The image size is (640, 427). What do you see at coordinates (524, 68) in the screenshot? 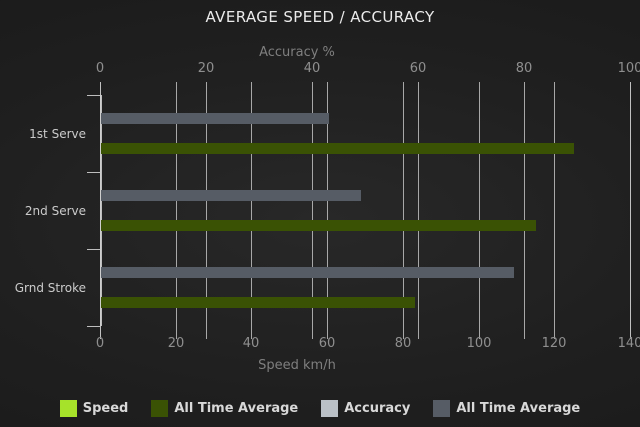
I see `top-axis-tick-label: 80` at bounding box center [524, 68].